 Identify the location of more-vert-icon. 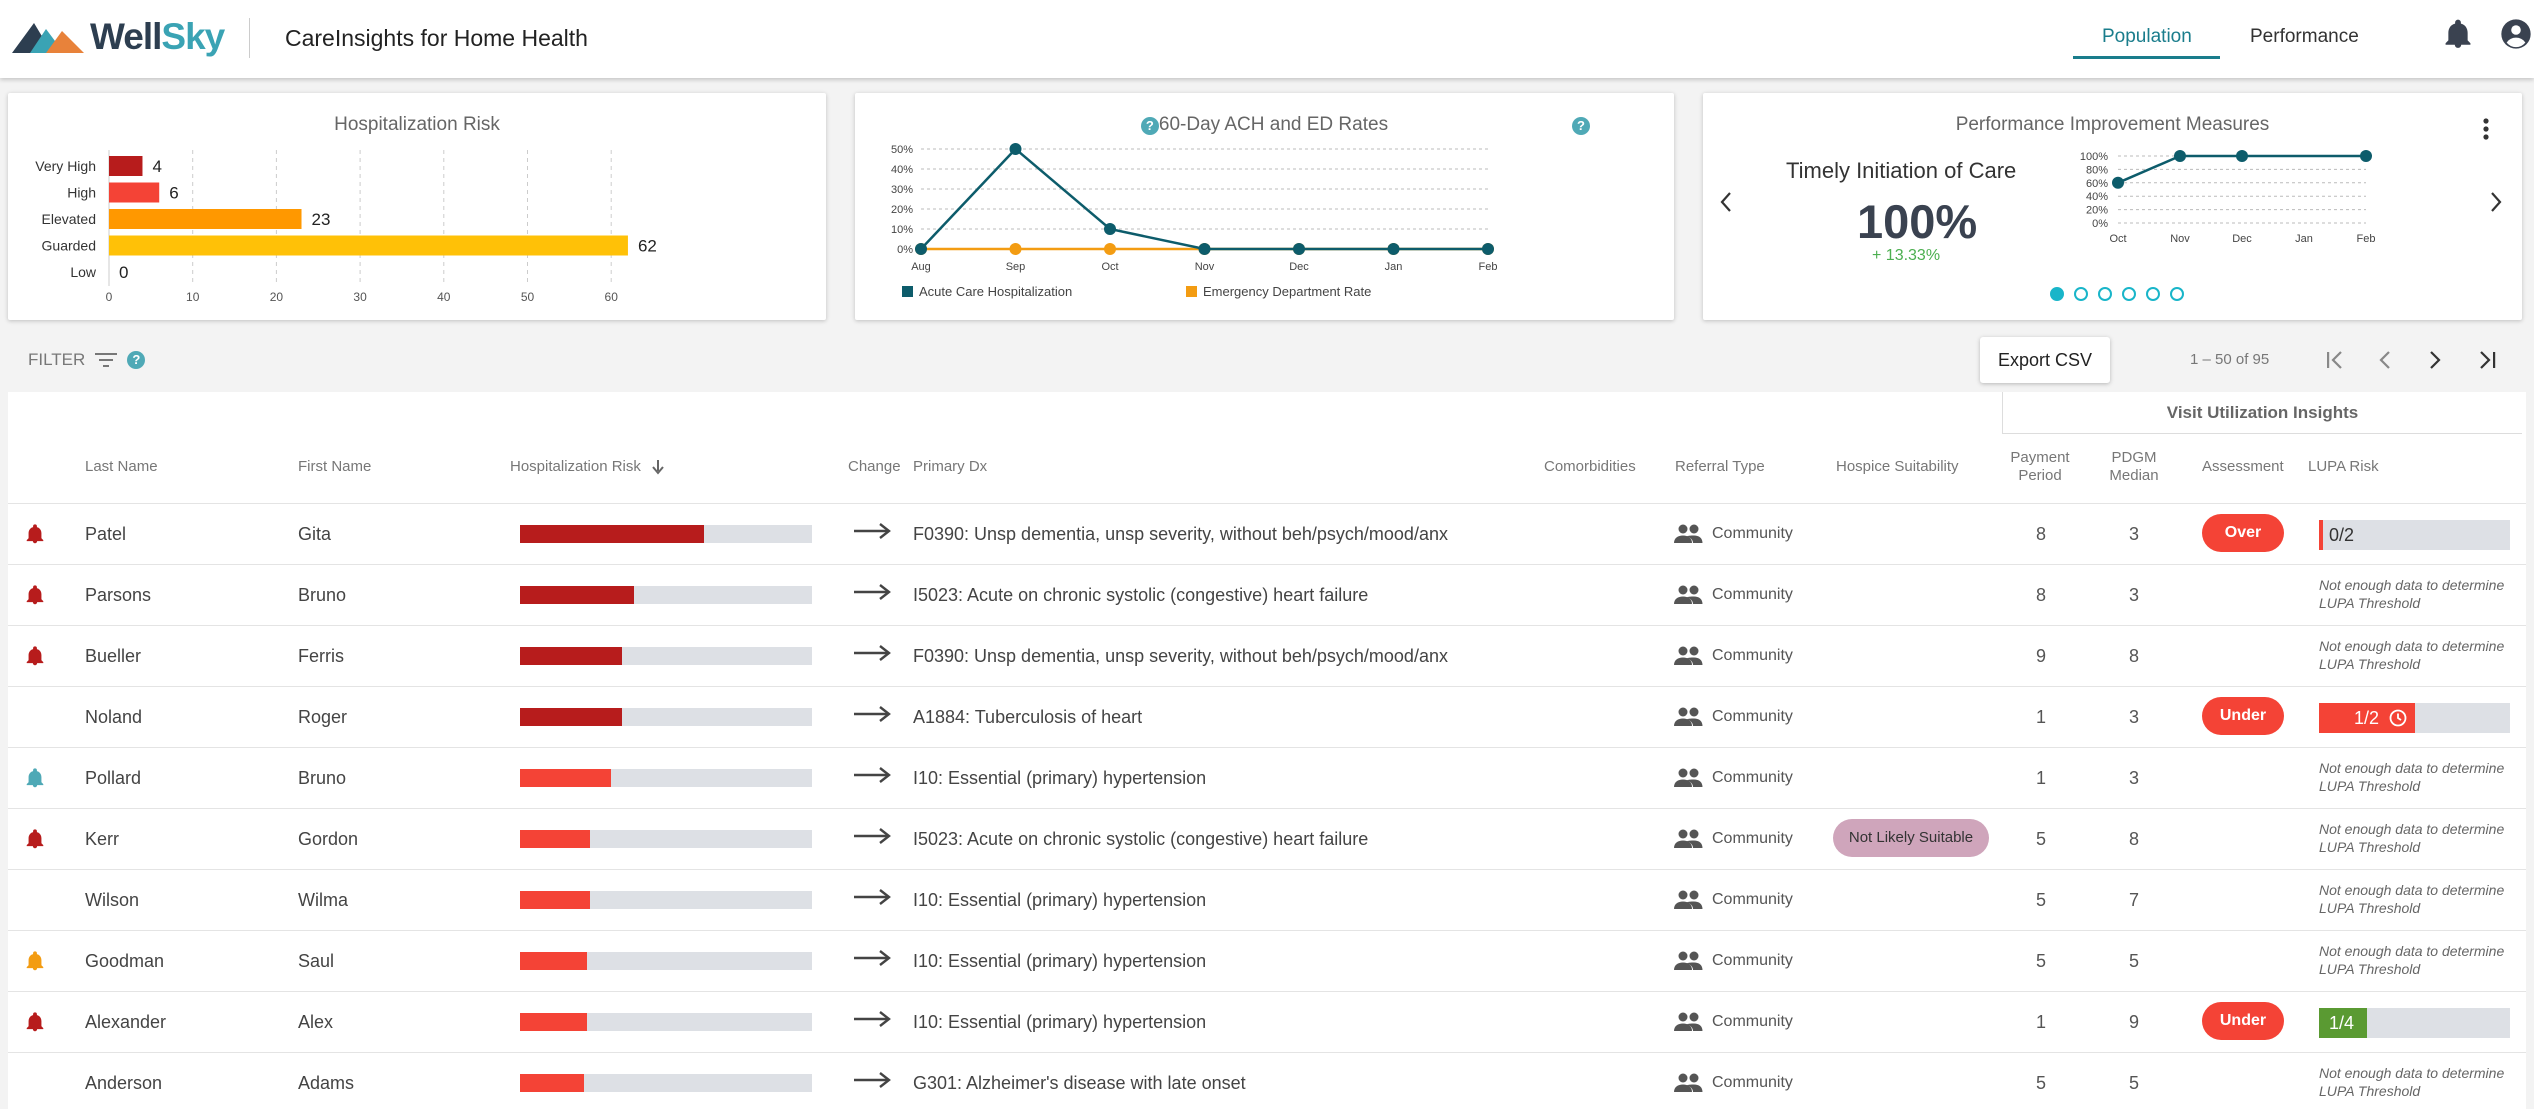
(2486, 129).